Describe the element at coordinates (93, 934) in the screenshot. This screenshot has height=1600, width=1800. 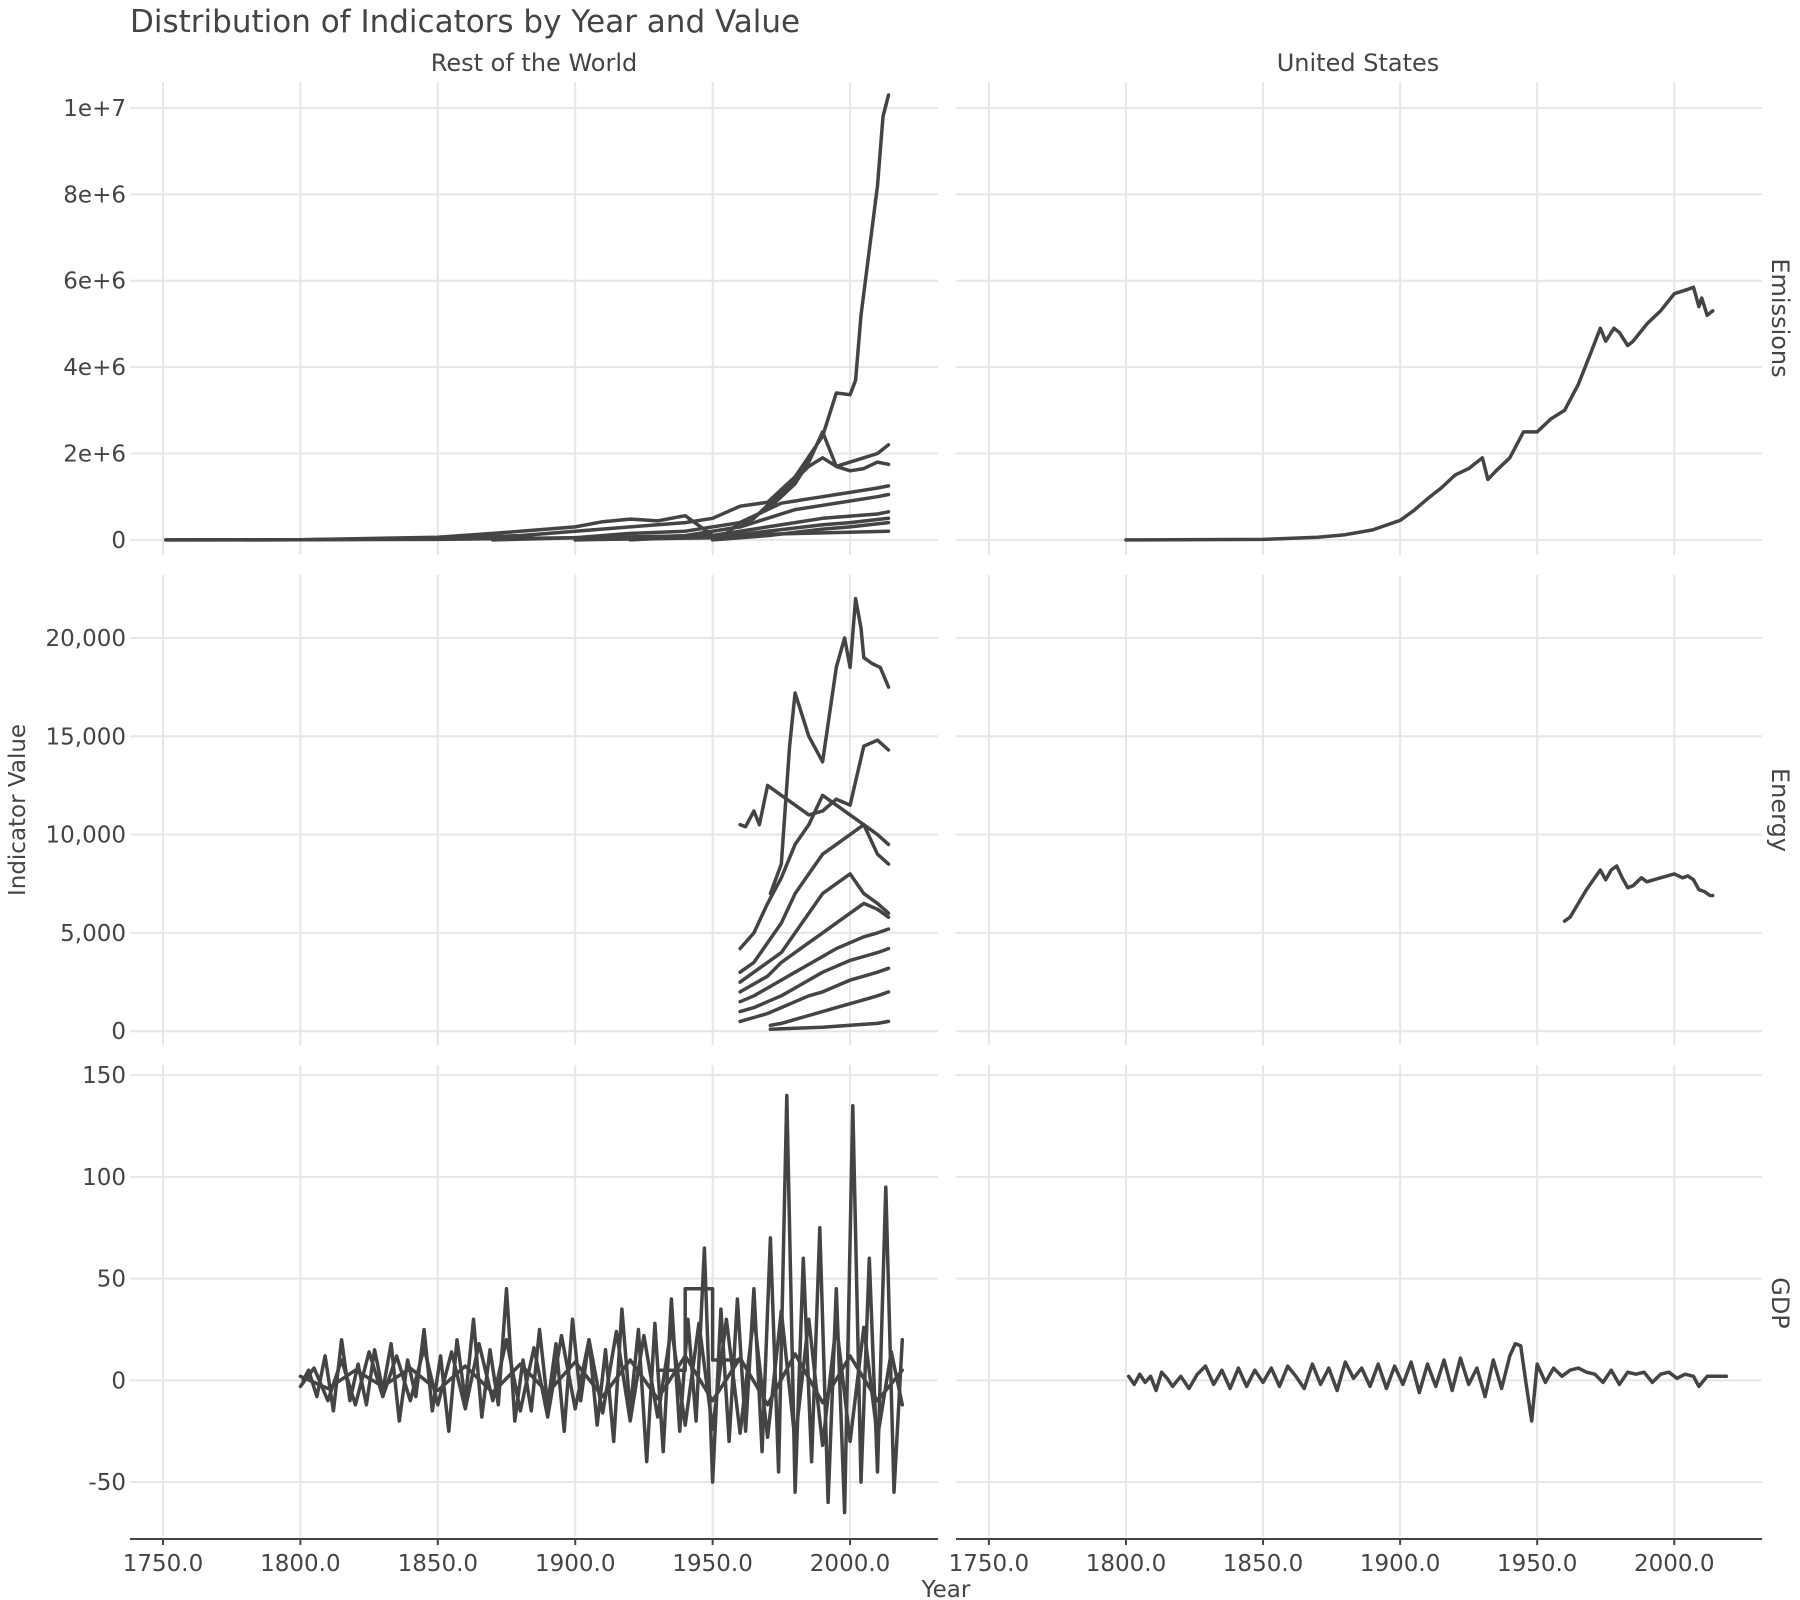
I see `y-tick-label: 5,000` at that location.